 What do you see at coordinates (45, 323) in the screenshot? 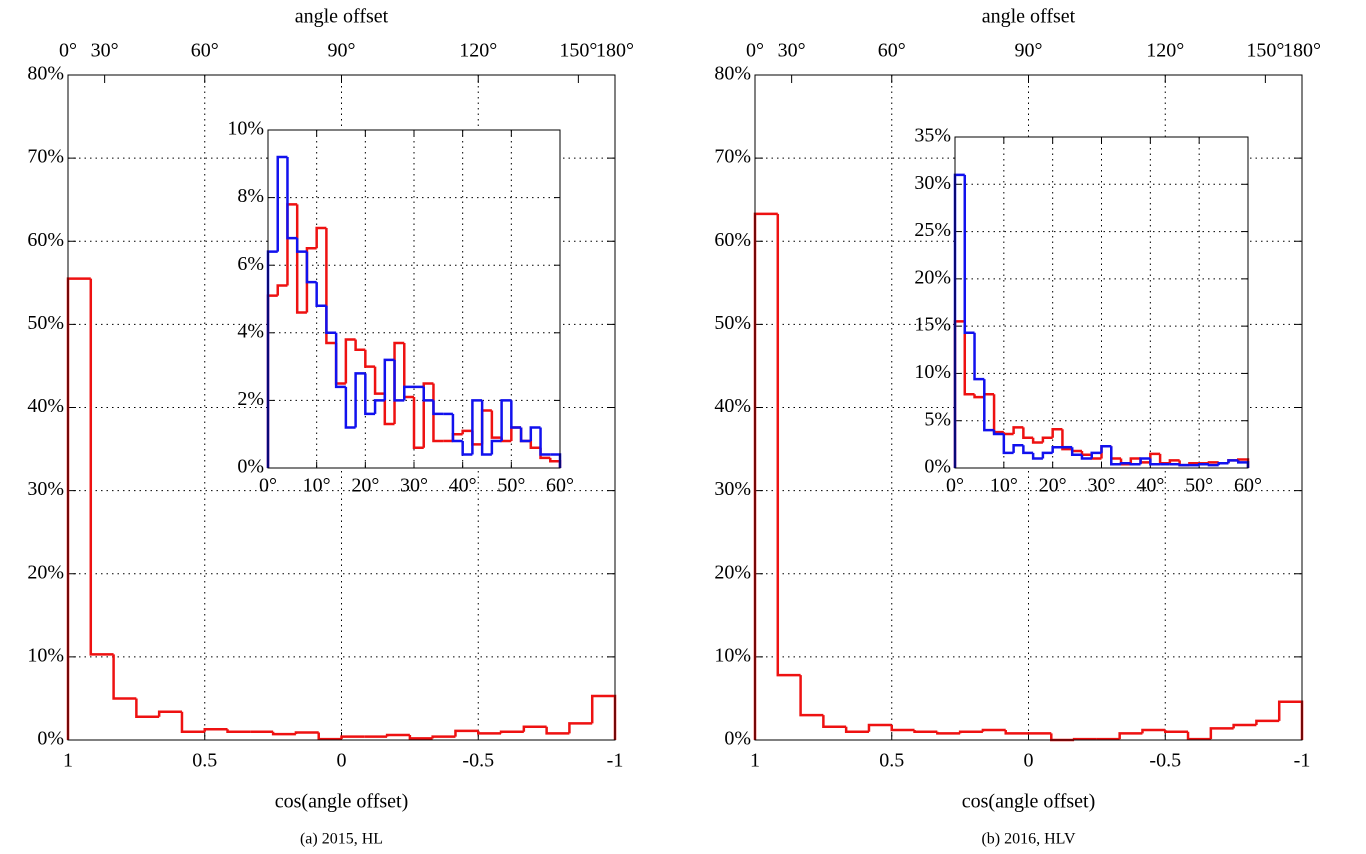
I see `y-tick-label: 50%` at bounding box center [45, 323].